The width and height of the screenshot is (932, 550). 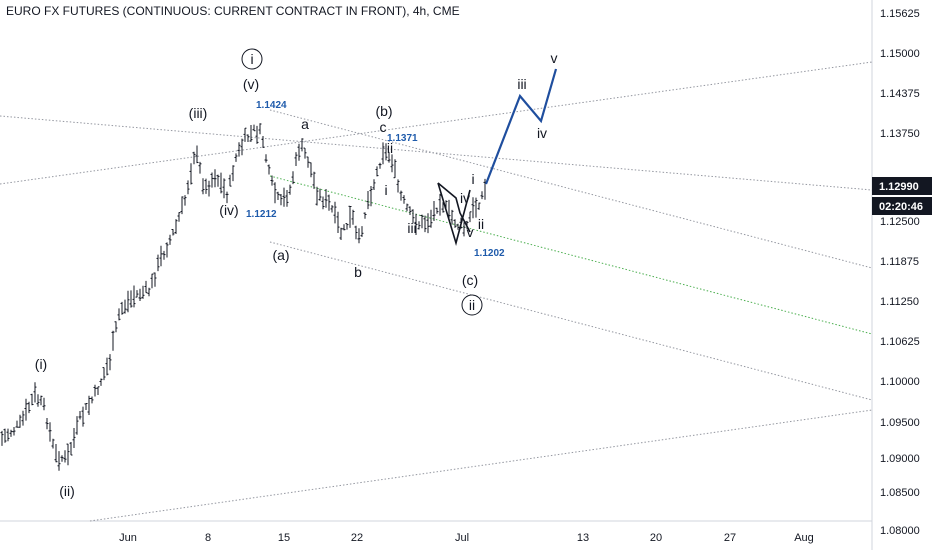 I want to click on projection-label-iv: iv, so click(x=542, y=133).